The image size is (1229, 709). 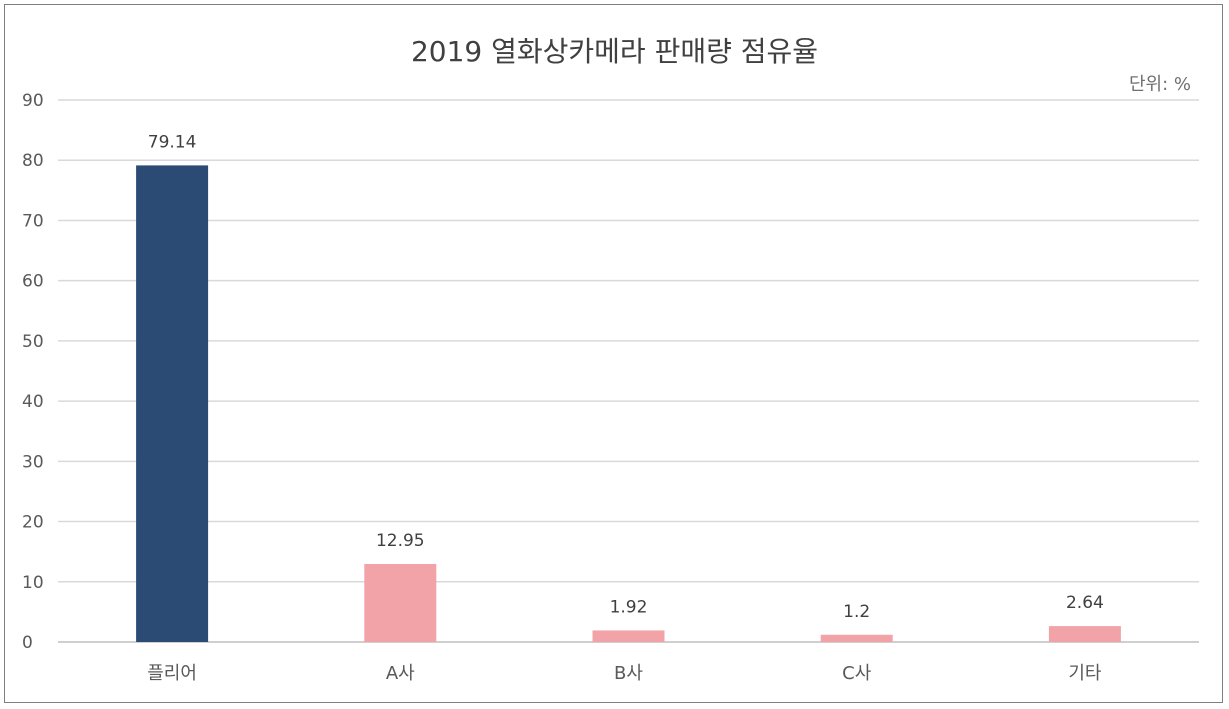 What do you see at coordinates (33, 282) in the screenshot?
I see `y-tick-label: 60` at bounding box center [33, 282].